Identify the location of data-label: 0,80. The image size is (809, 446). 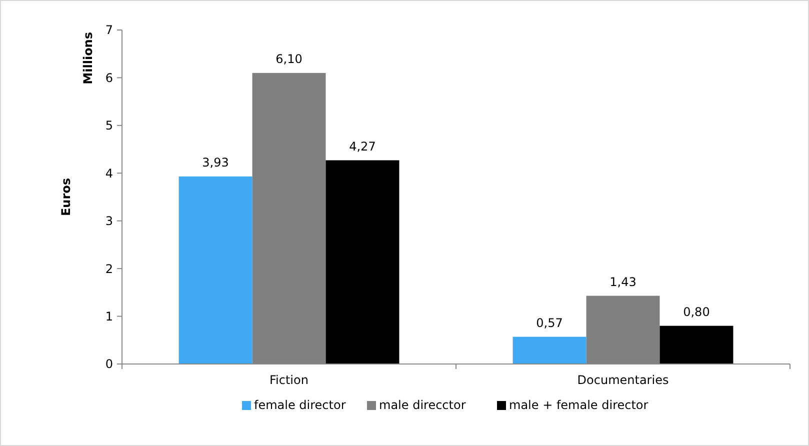
(696, 311).